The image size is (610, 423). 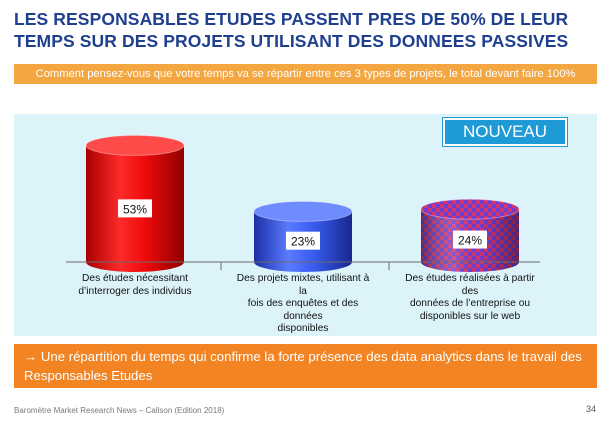 I want to click on page-number: 34, so click(x=590, y=409).